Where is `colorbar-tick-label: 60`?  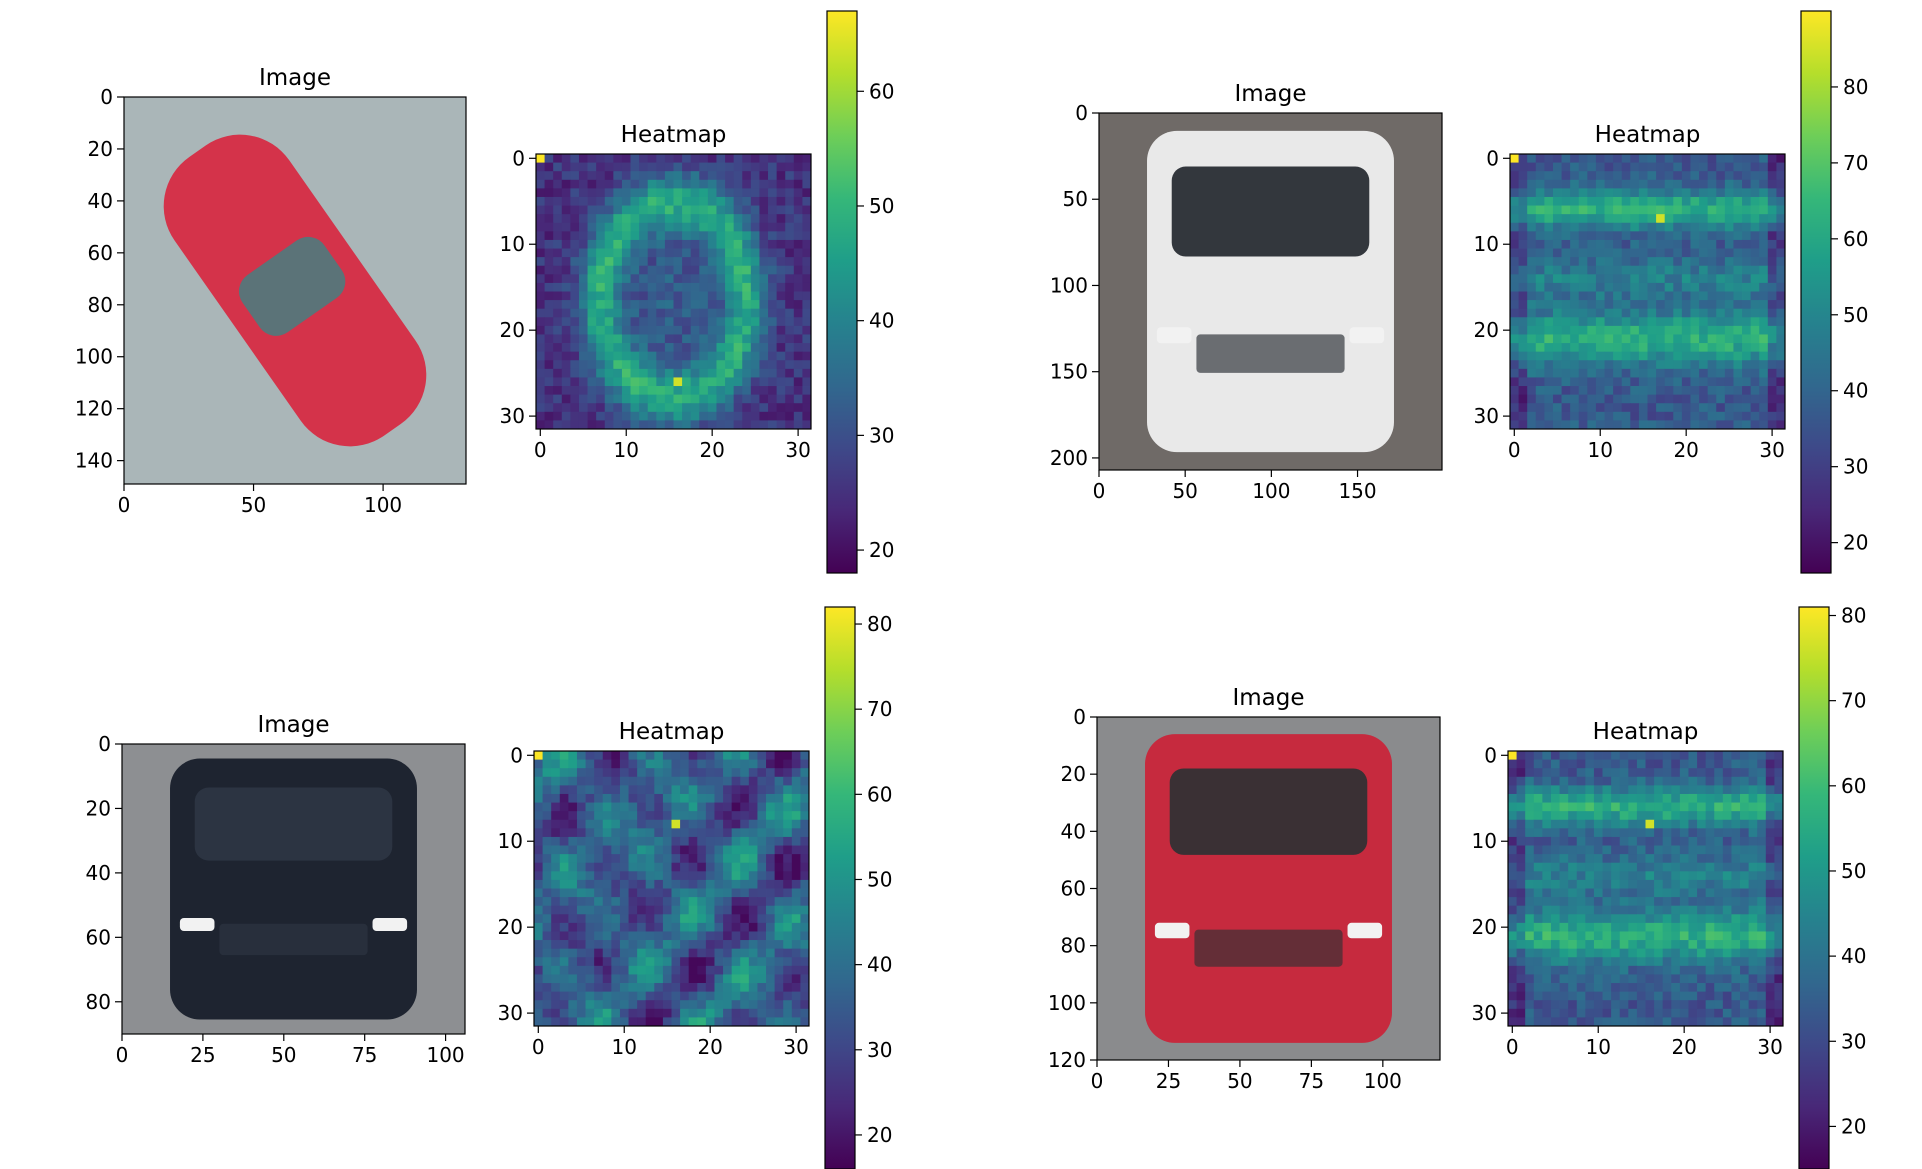
colorbar-tick-label: 60 is located at coordinates (1855, 239).